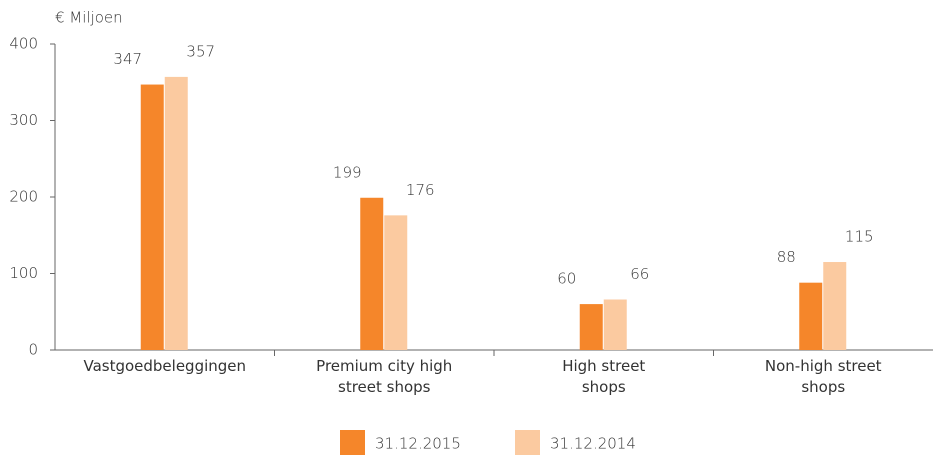  What do you see at coordinates (23, 120) in the screenshot?
I see `y-tick-label: 300` at bounding box center [23, 120].